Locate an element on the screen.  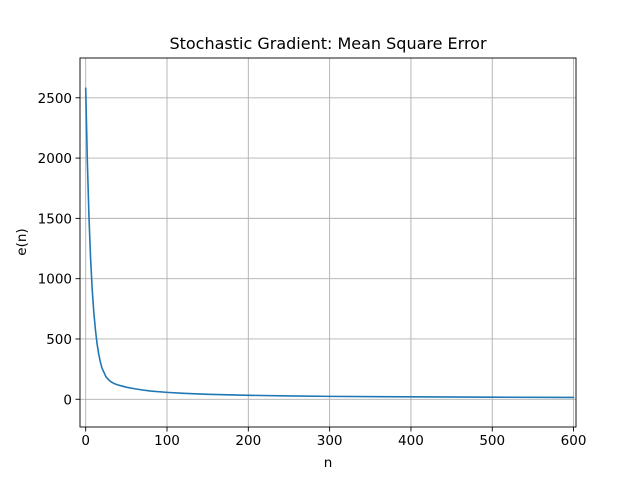
y-tick-label: 1000 is located at coordinates (55, 280).